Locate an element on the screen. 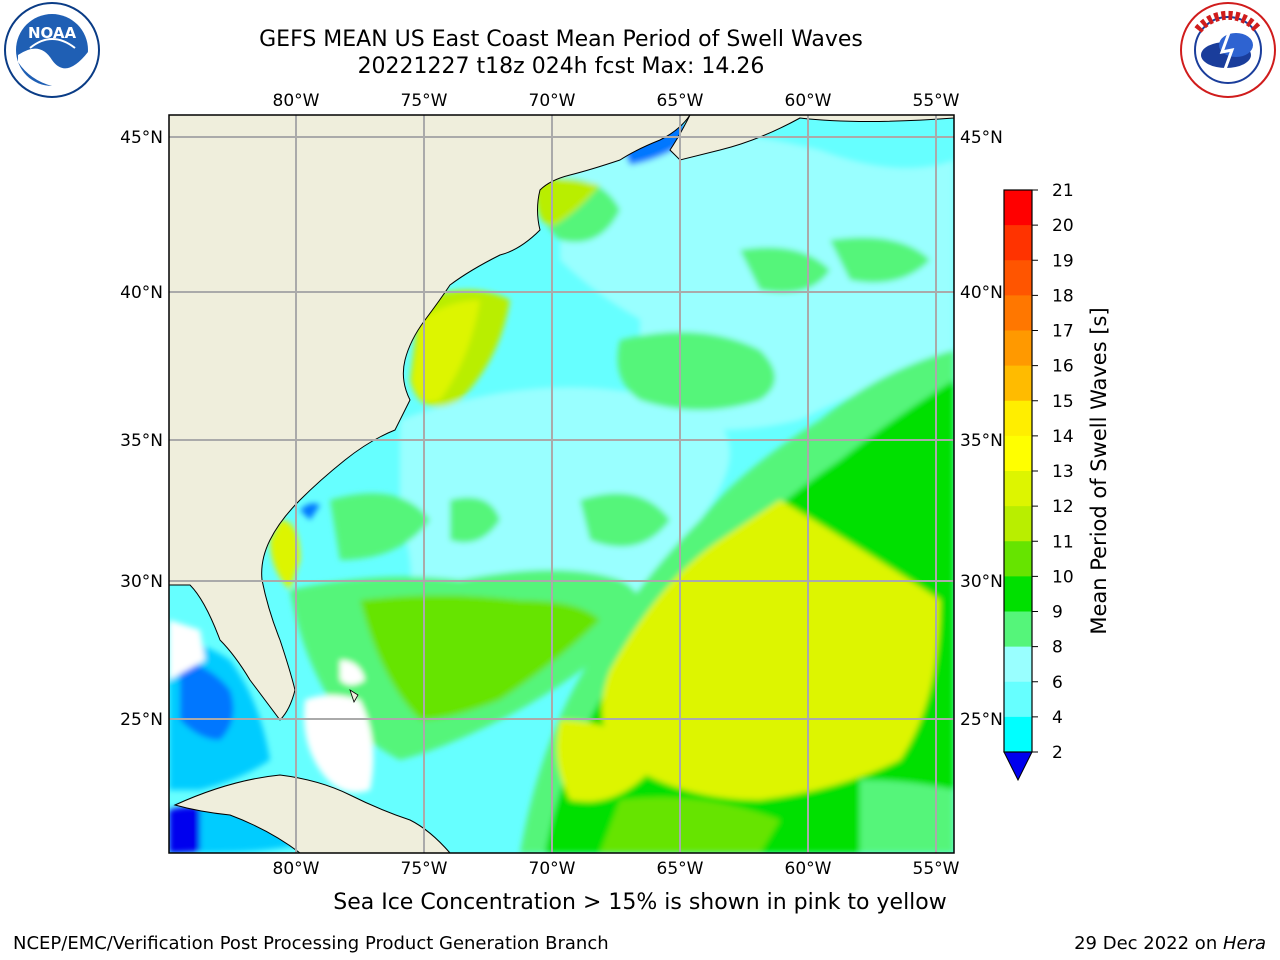 This screenshot has height=960, width=1280. lon-axis-top: 80°W 75°W 70°W 65°W 60°W 55°W is located at coordinates (616, 101).